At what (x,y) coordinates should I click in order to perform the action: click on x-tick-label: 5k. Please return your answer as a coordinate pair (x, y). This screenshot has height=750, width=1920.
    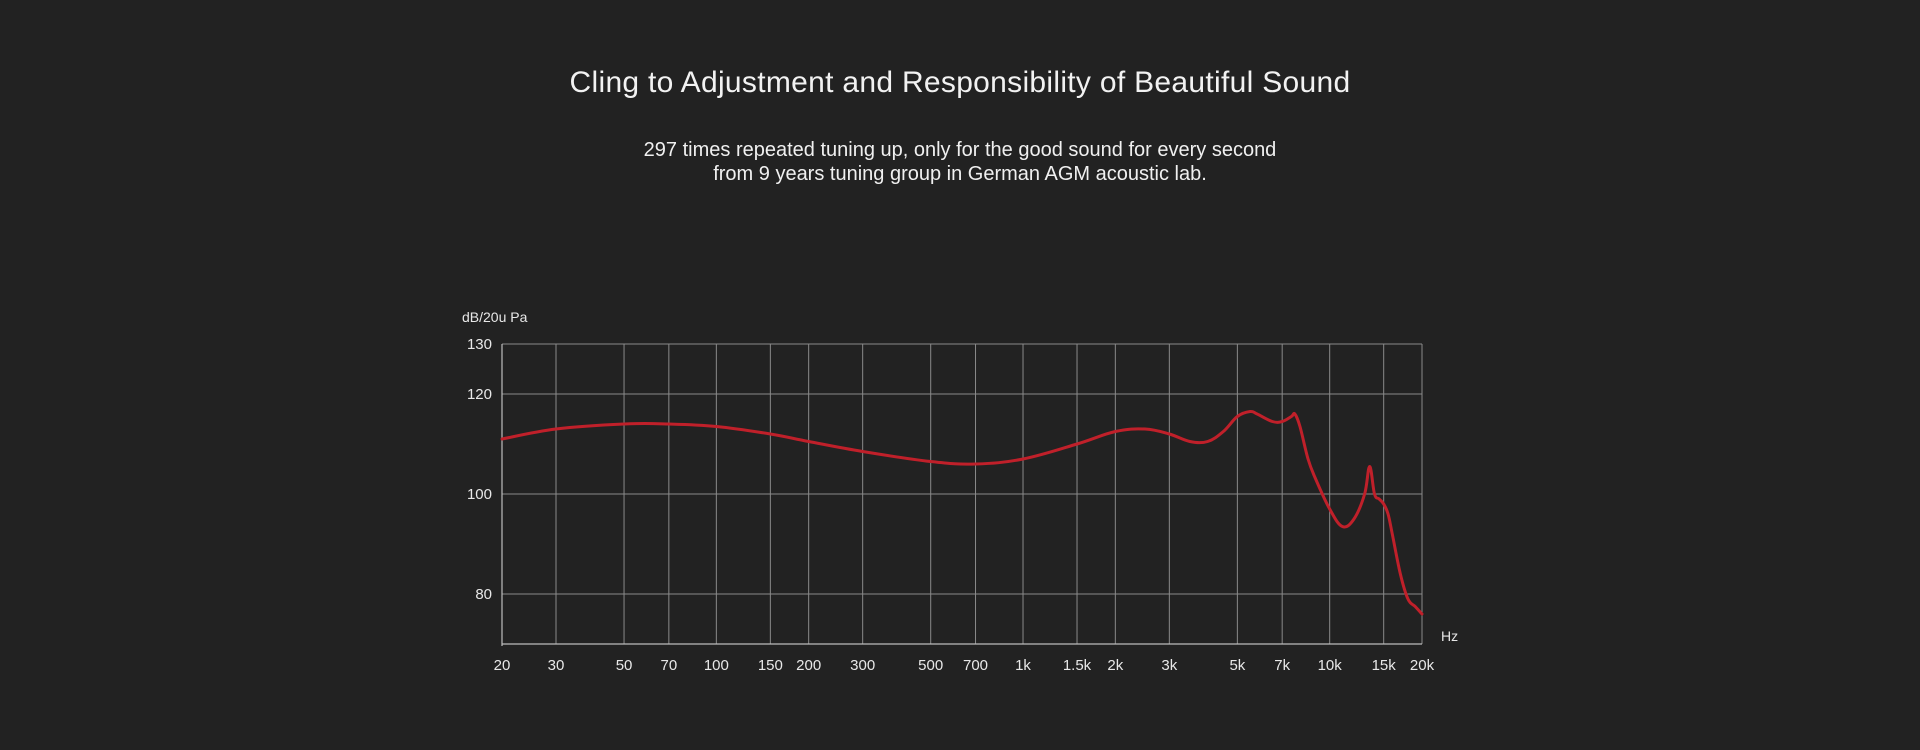
    Looking at the image, I should click on (1237, 665).